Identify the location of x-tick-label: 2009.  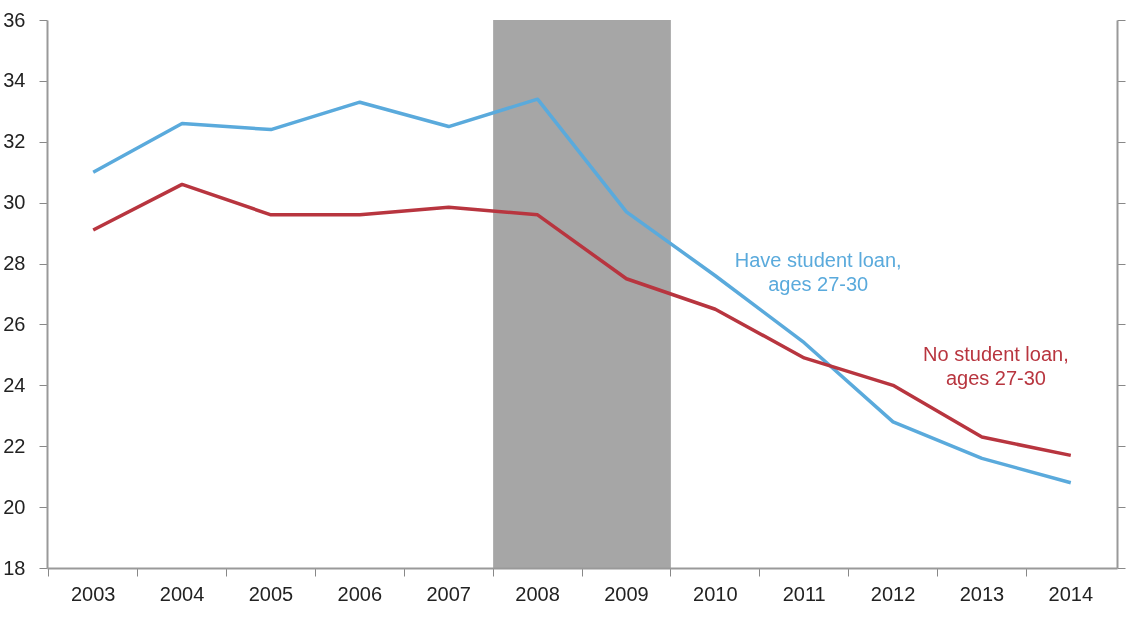
(626, 593).